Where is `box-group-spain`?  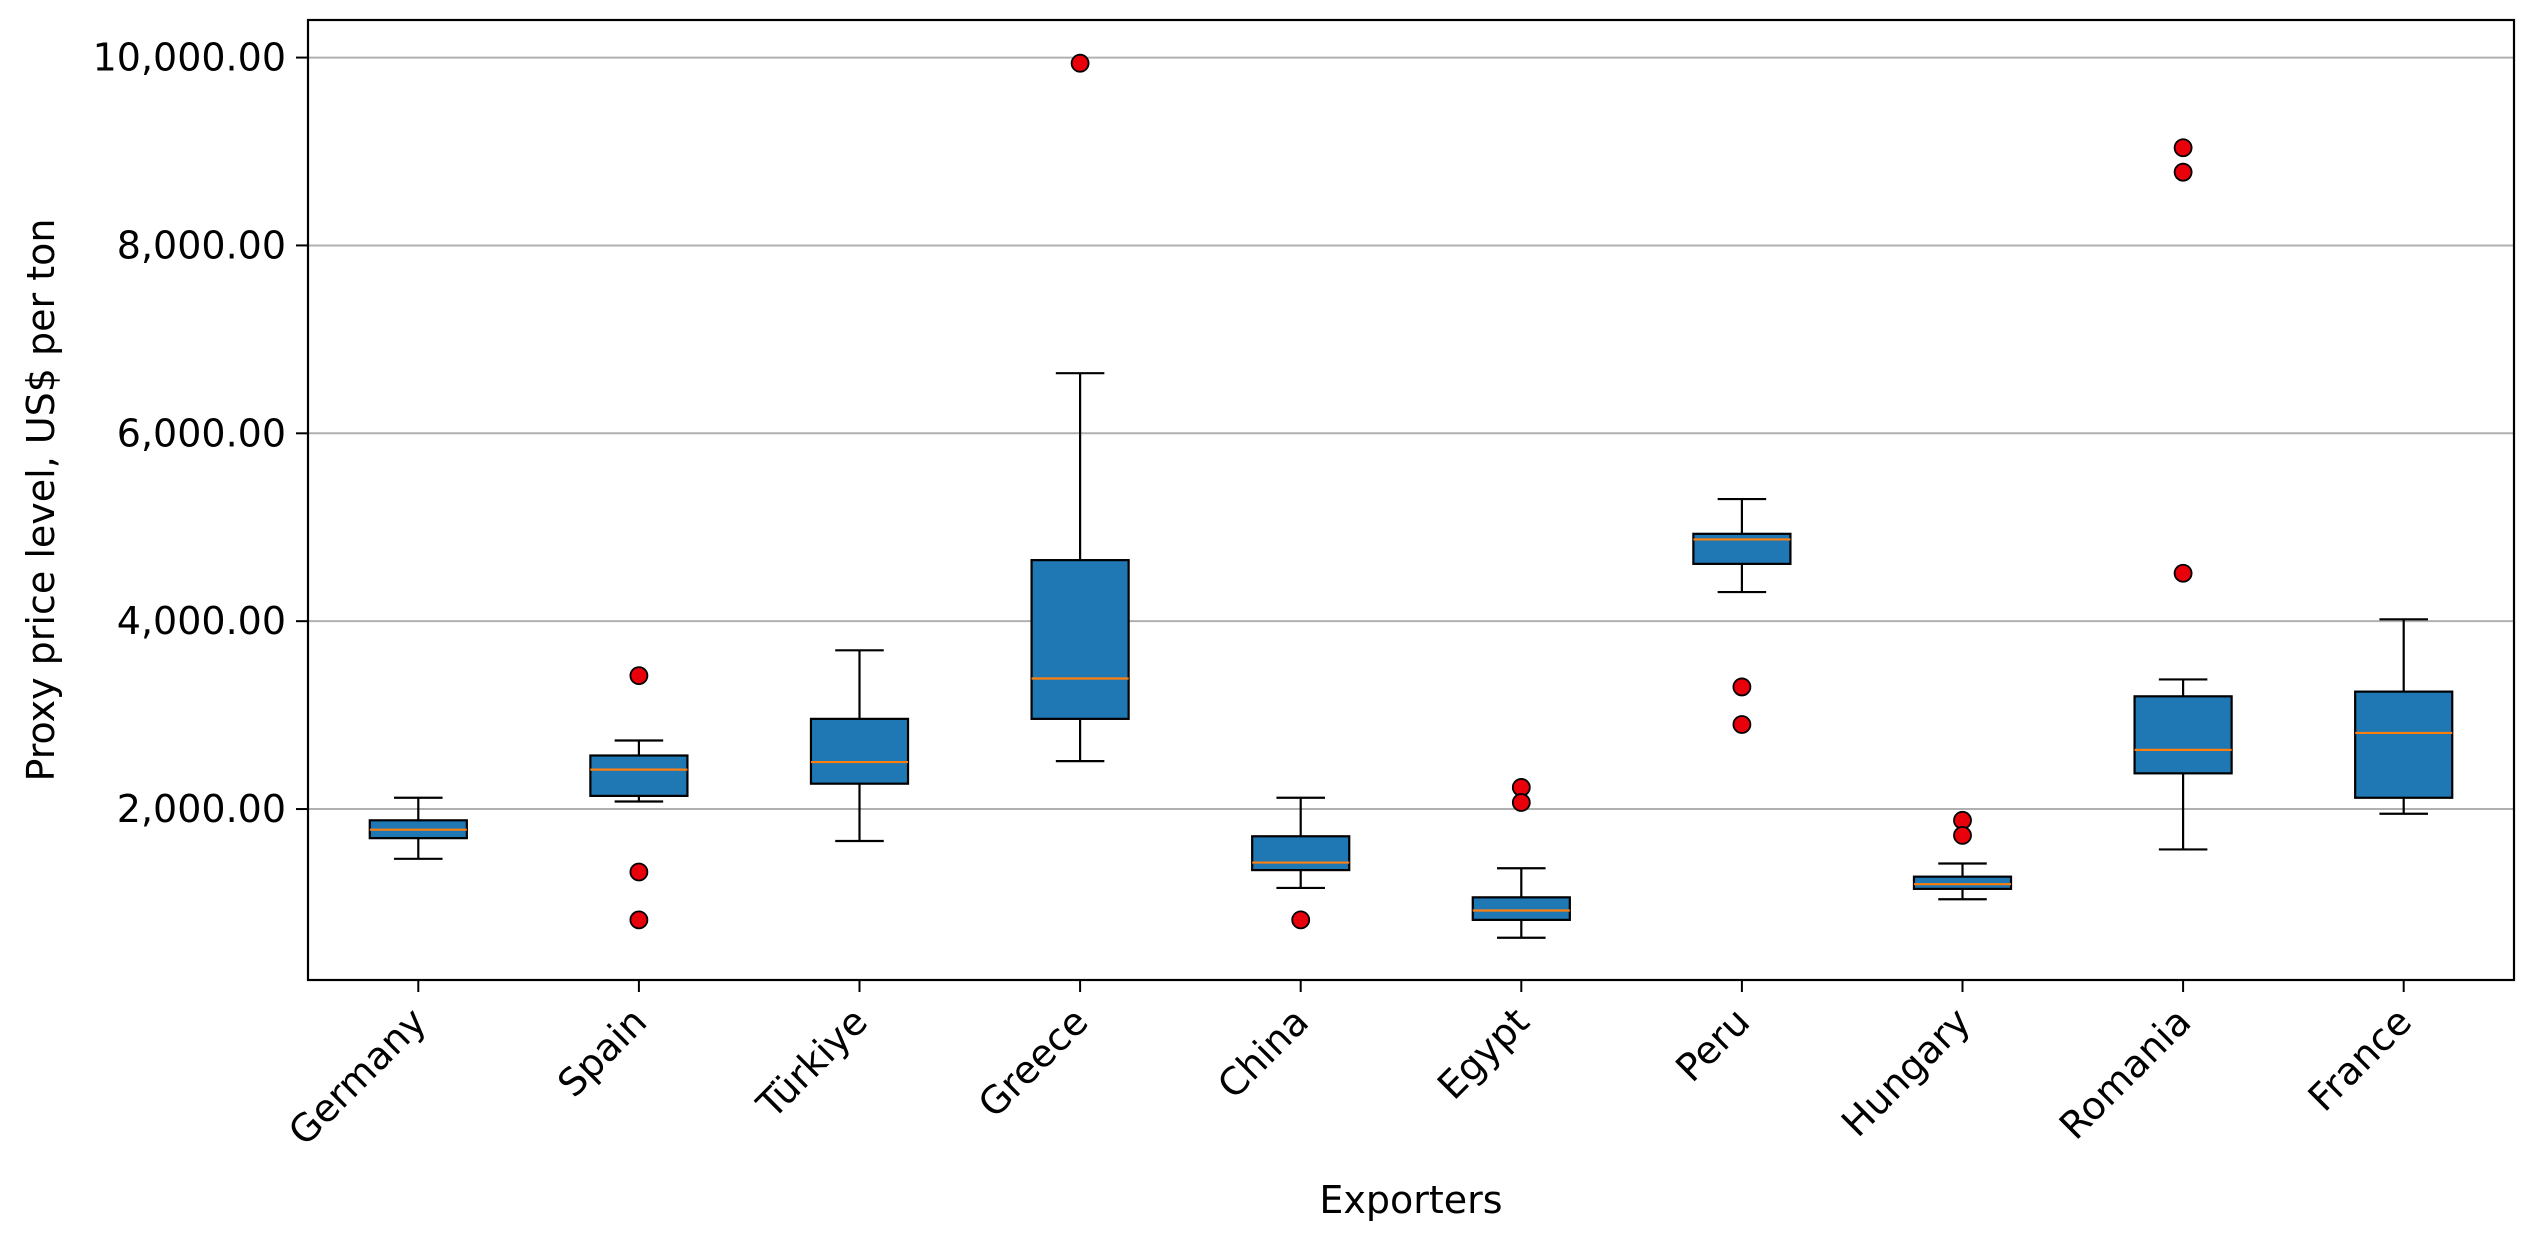 box-group-spain is located at coordinates (639, 798).